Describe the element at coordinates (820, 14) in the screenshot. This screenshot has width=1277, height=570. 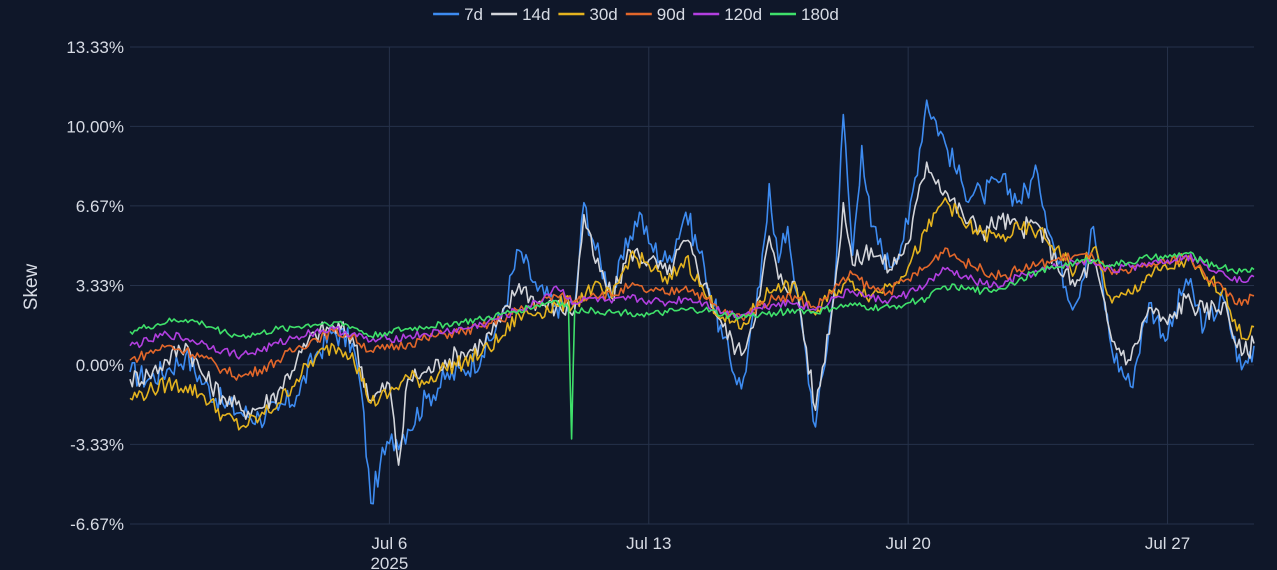
I see `legend-label: 180d` at that location.